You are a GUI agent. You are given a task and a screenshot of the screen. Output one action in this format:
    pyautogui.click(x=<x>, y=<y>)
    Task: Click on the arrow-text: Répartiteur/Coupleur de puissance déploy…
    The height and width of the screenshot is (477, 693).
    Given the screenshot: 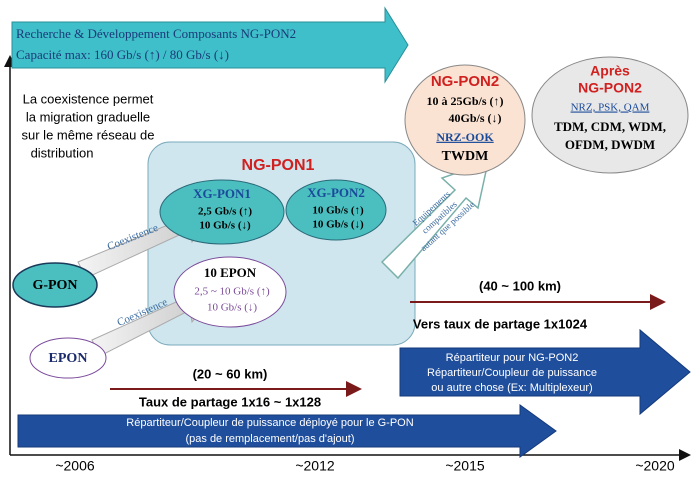 What is the action you would take?
    pyautogui.click(x=269, y=423)
    